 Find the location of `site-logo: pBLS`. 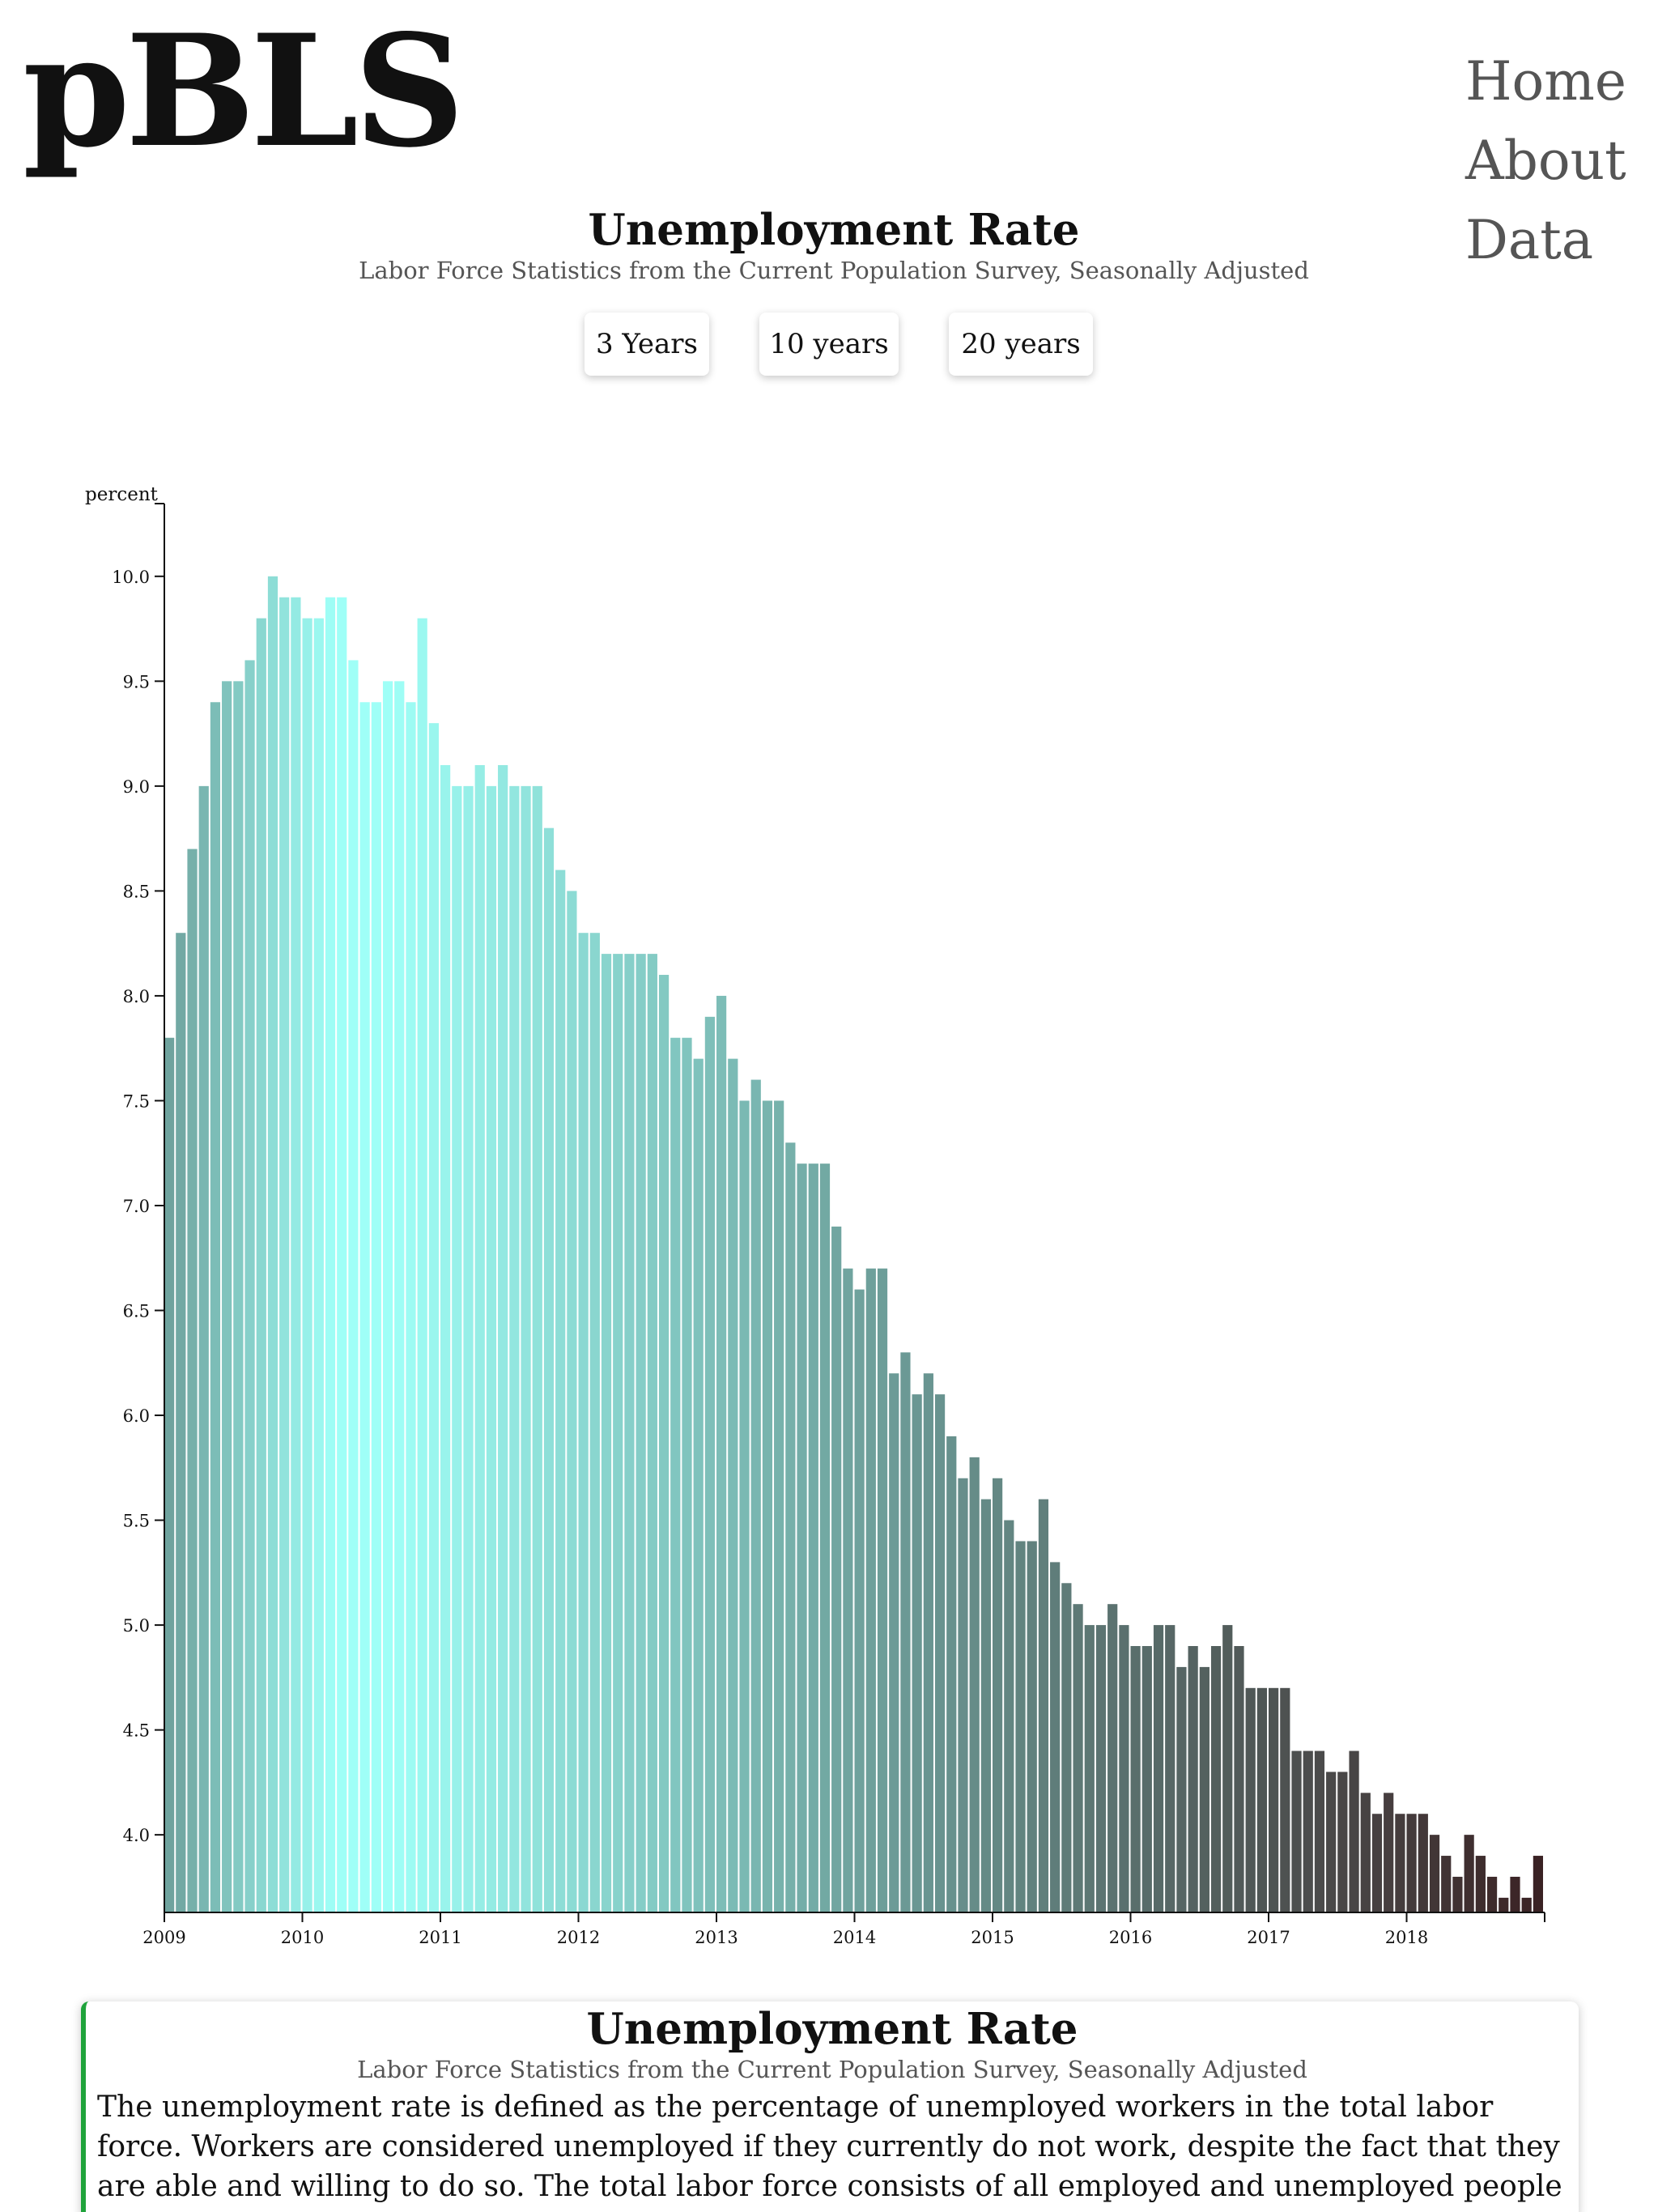

site-logo: pBLS is located at coordinates (244, 91).